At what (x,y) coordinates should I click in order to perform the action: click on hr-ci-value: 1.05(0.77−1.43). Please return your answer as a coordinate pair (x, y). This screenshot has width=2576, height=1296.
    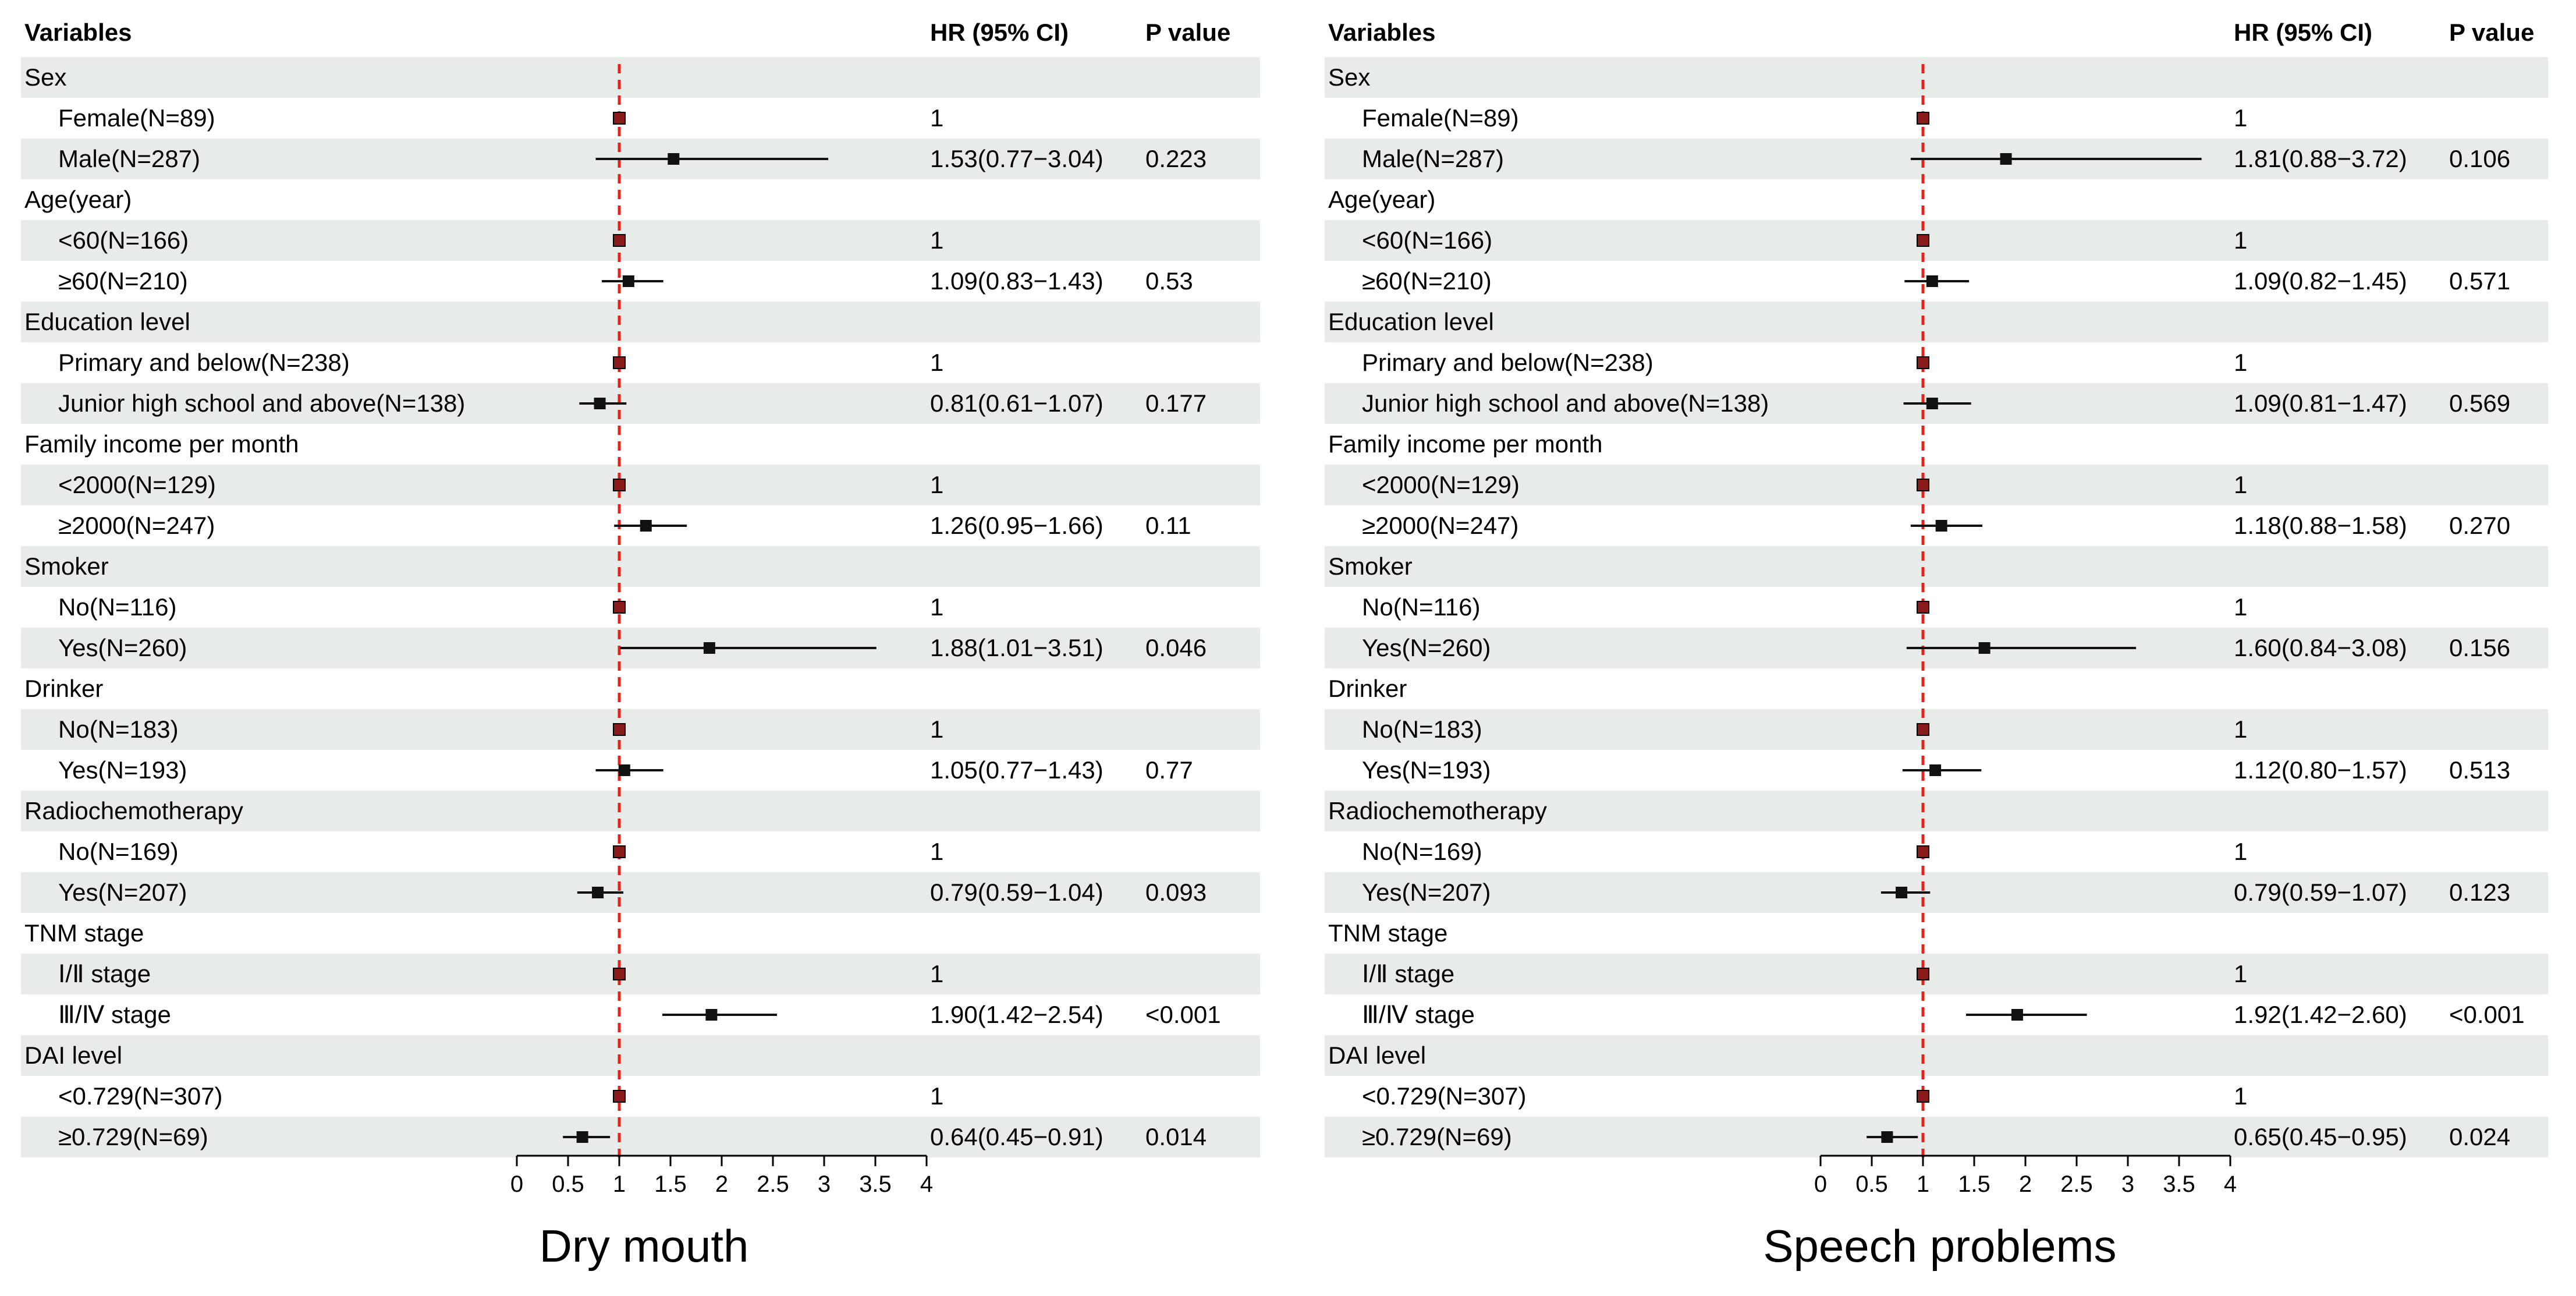
    Looking at the image, I should click on (1017, 770).